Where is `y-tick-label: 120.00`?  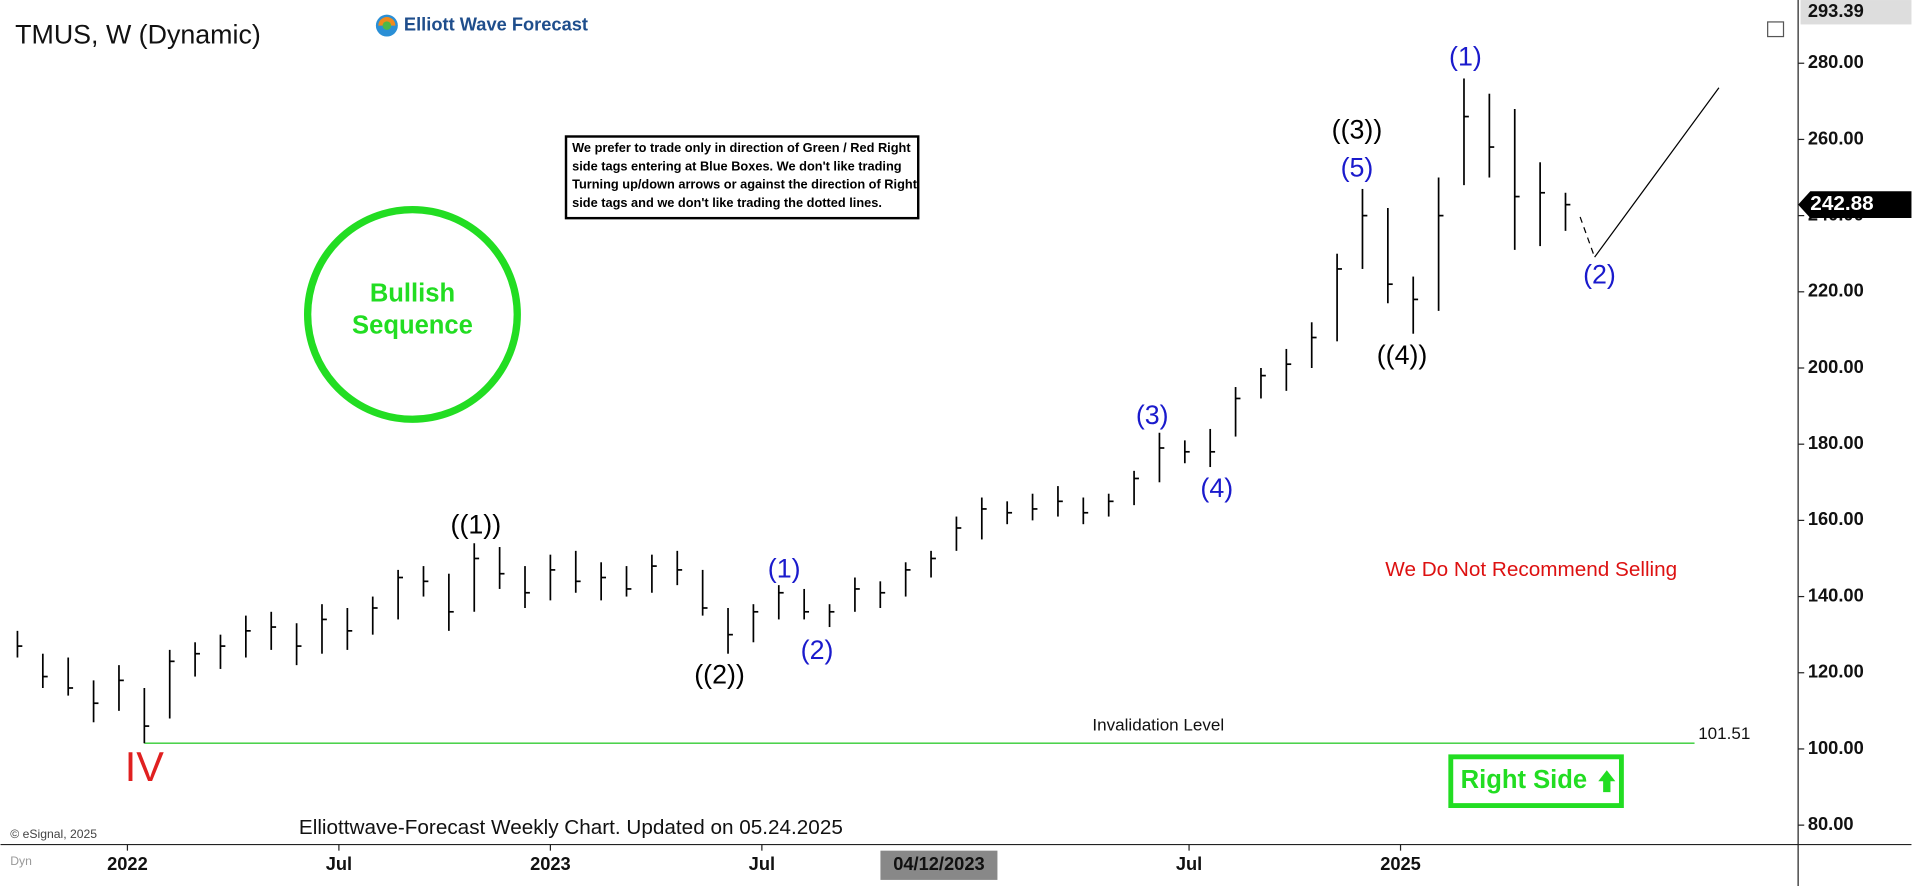 y-tick-label: 120.00 is located at coordinates (1836, 671).